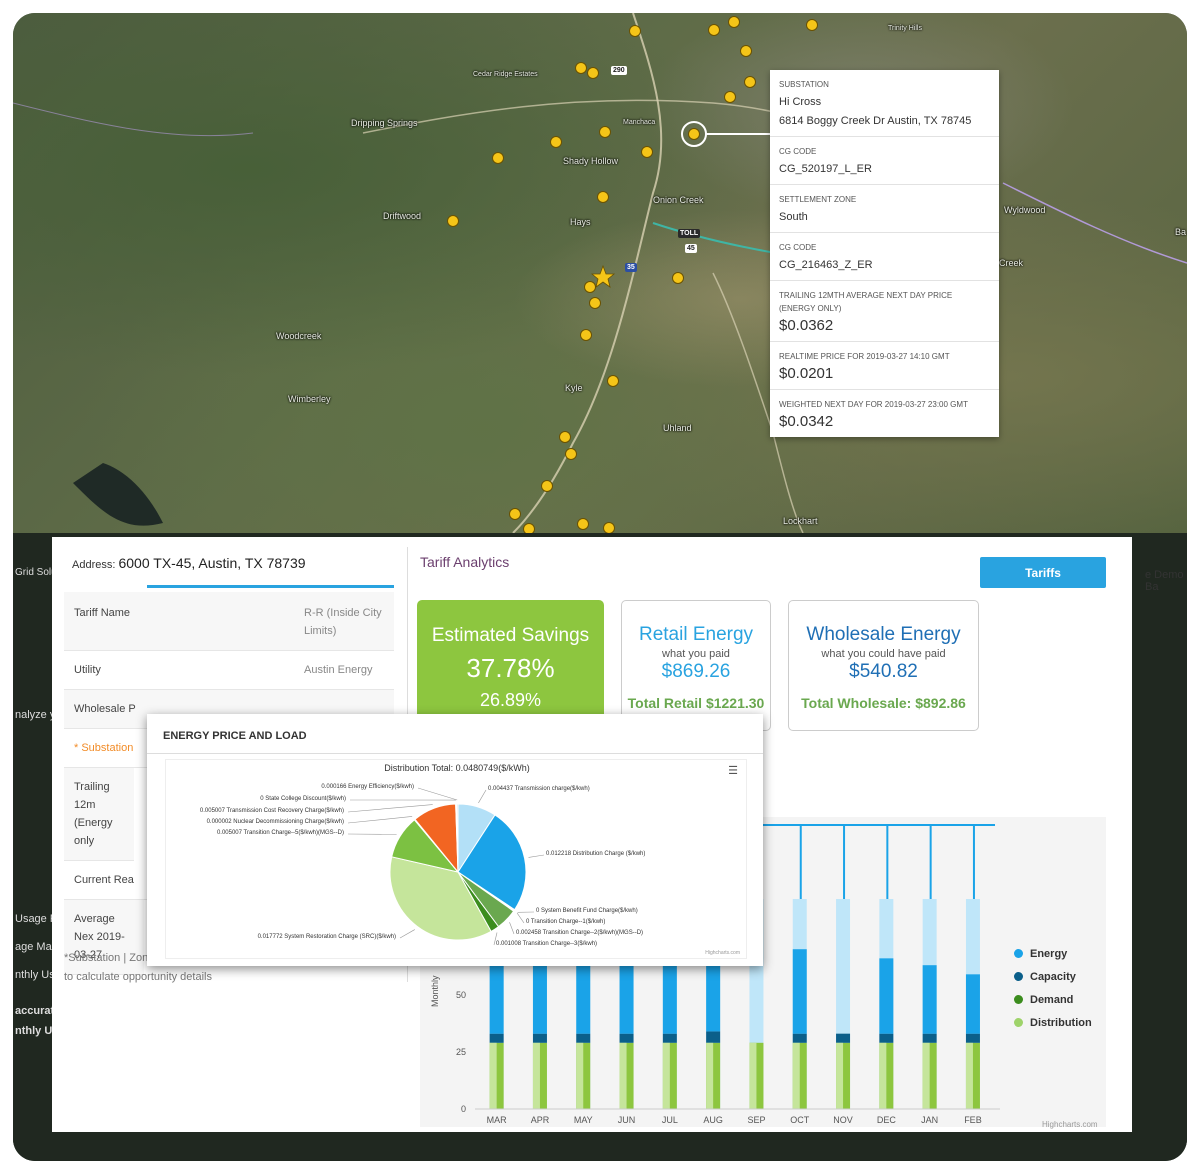  Describe the element at coordinates (497, 1120) in the screenshot. I see `x-tick-label: MAR` at that location.